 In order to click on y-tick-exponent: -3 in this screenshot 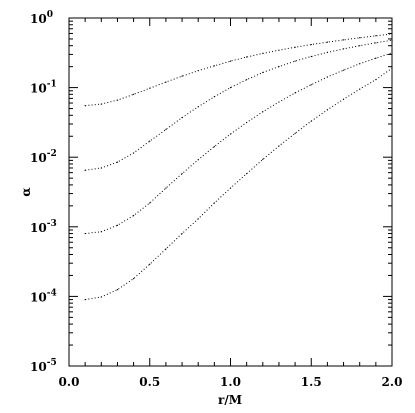, I will do `click(52, 224)`.